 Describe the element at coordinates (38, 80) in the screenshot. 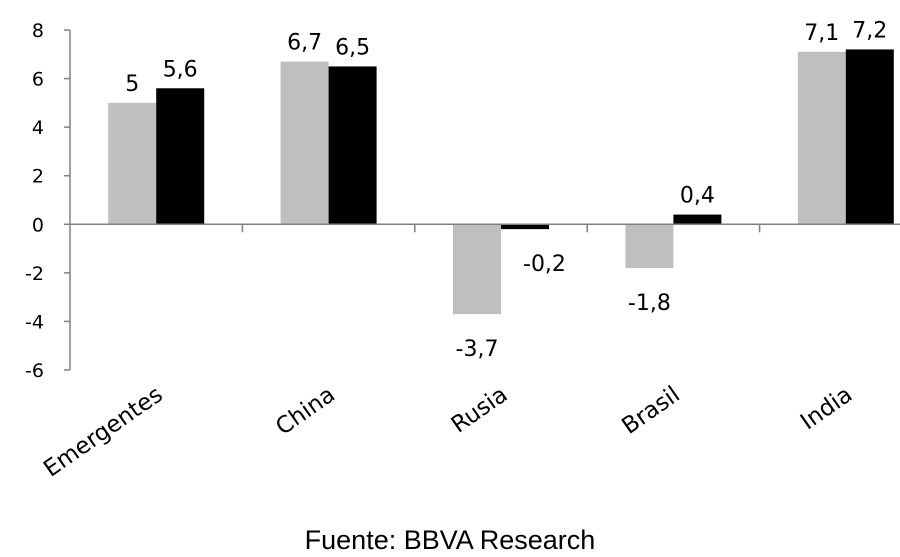

I see `y-tick-label: 6` at that location.